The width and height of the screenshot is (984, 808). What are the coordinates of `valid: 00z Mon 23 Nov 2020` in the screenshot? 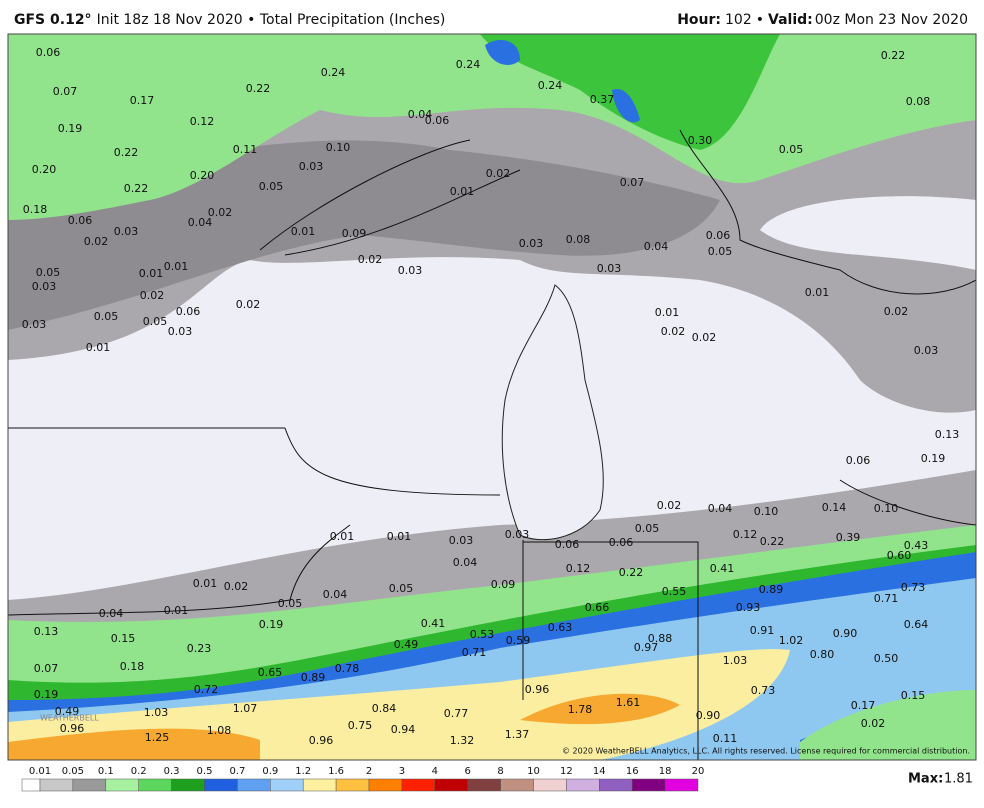 It's located at (891, 20).